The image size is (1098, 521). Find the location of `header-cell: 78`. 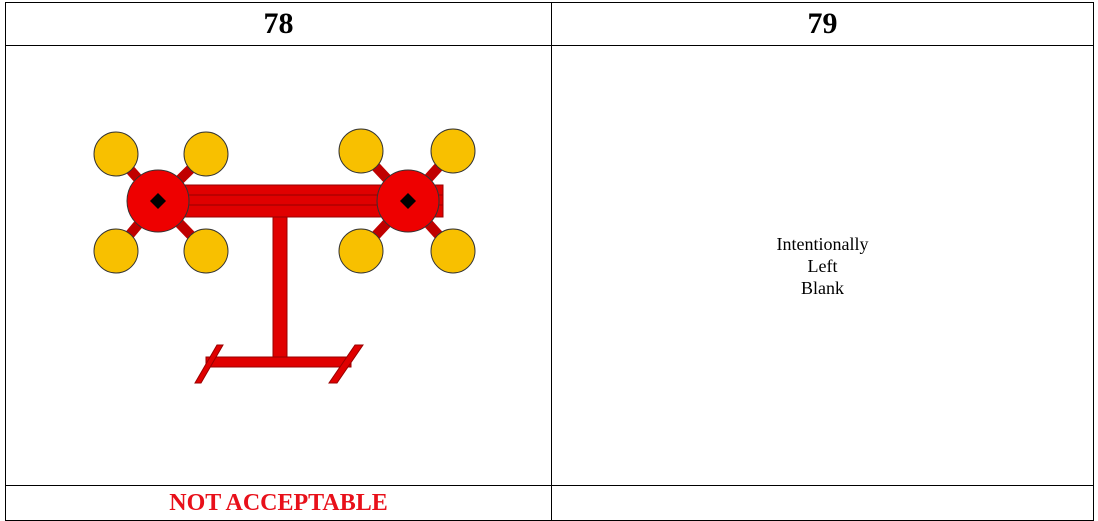

header-cell: 78 is located at coordinates (278, 24).